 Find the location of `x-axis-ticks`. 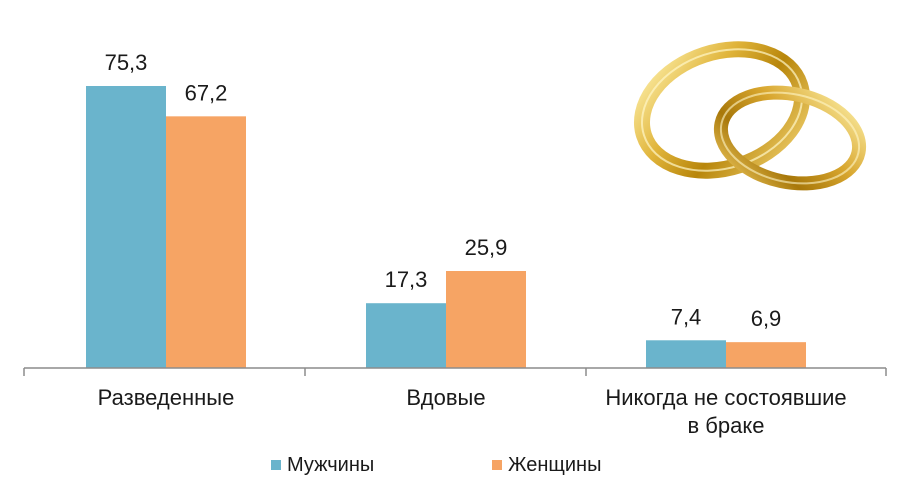

x-axis-ticks is located at coordinates (455, 372).